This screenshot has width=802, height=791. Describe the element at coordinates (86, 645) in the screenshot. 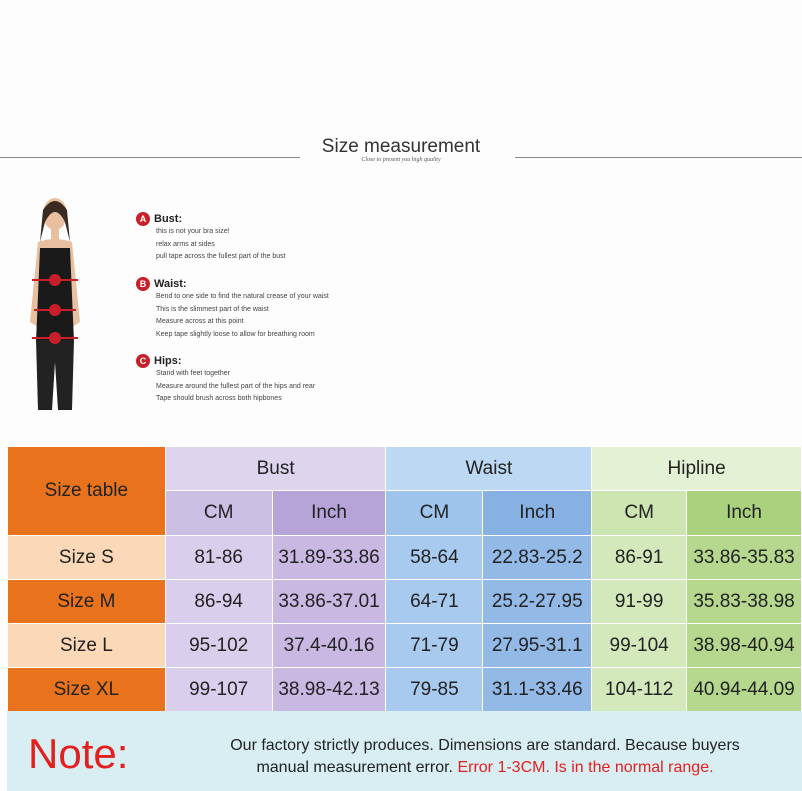

I see `size-label: Size L` at that location.